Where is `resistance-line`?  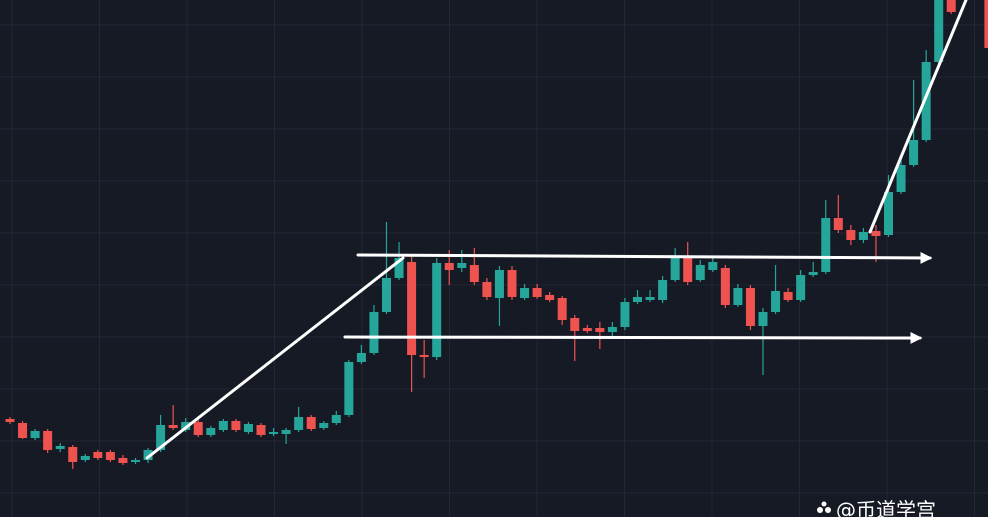 resistance-line is located at coordinates (644, 257).